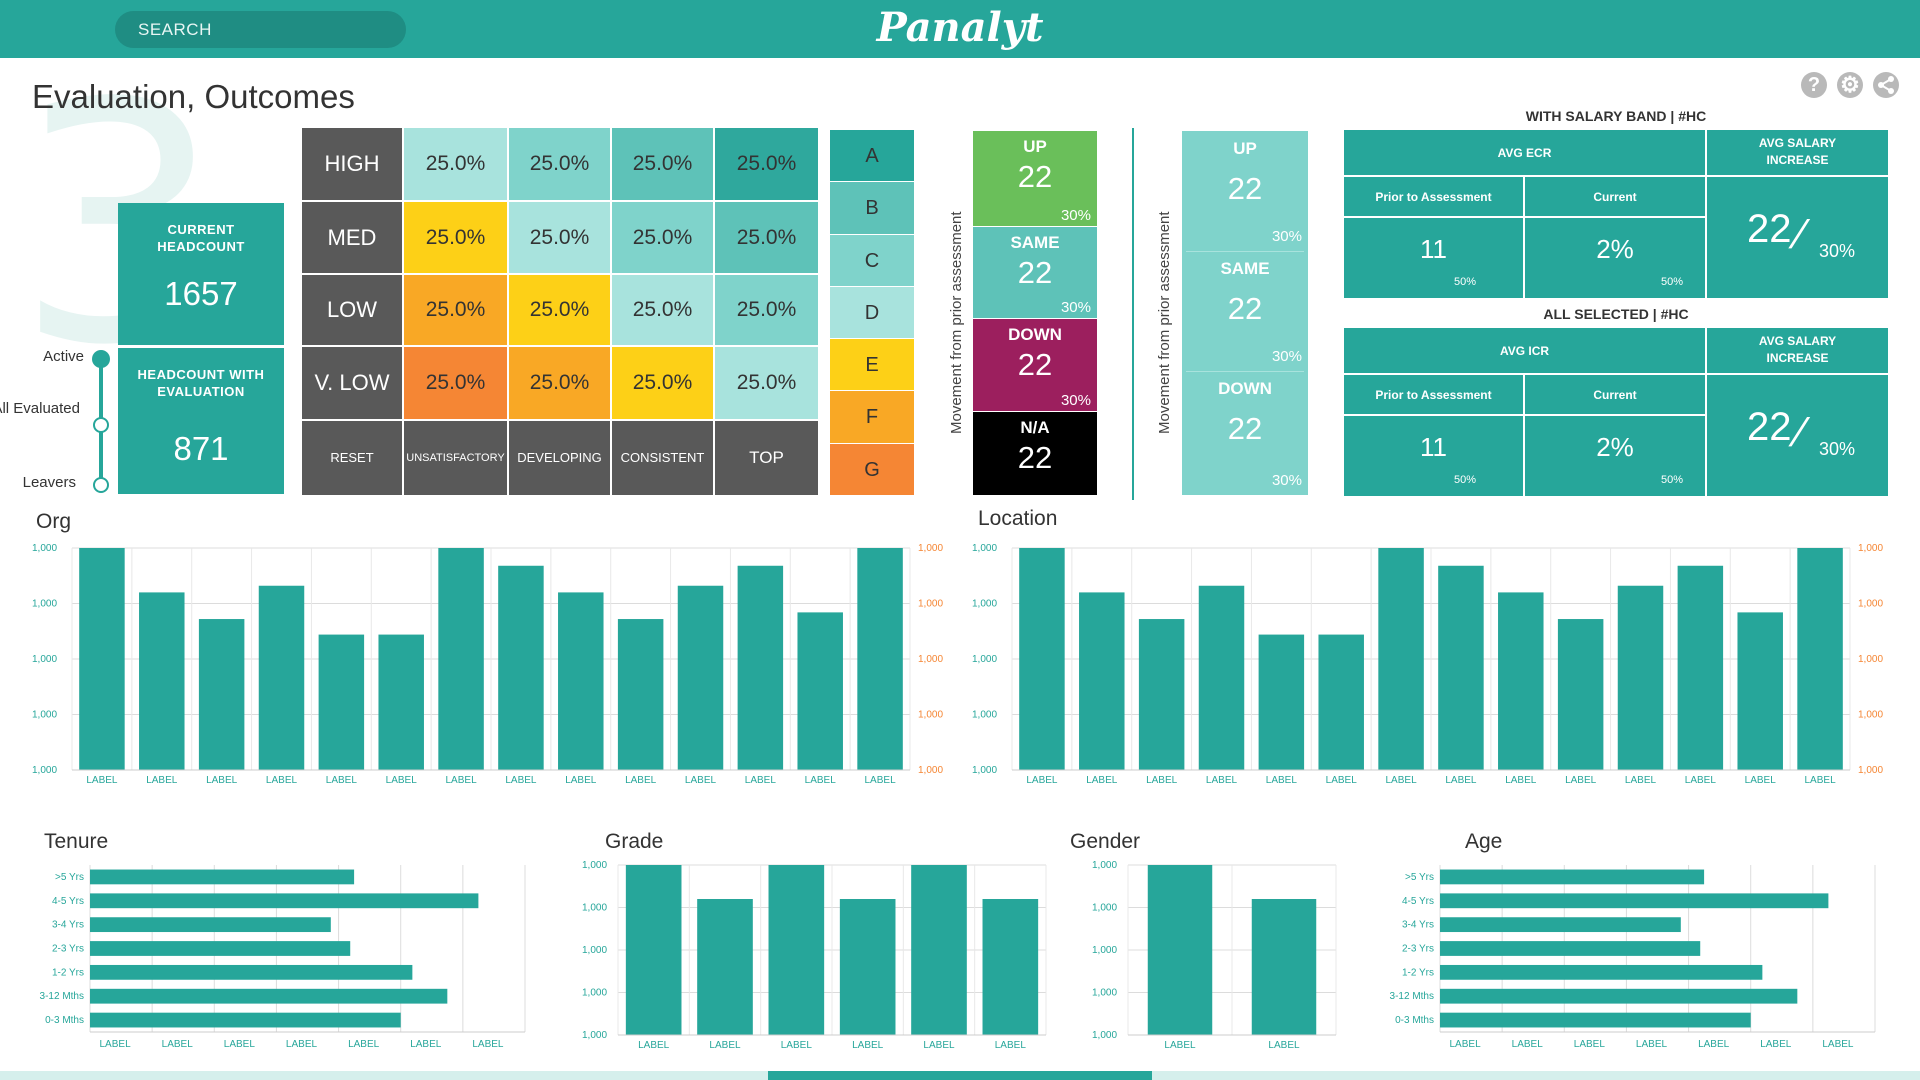 This screenshot has width=1920, height=1080. Describe the element at coordinates (63, 356) in the screenshot. I see `status-option-active: Active` at that location.